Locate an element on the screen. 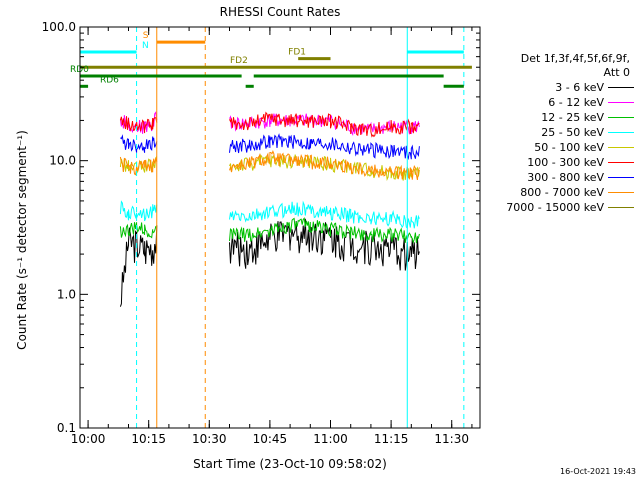 The width and height of the screenshot is (640, 480). legend-label: 12 - 25 keV is located at coordinates (572, 117).